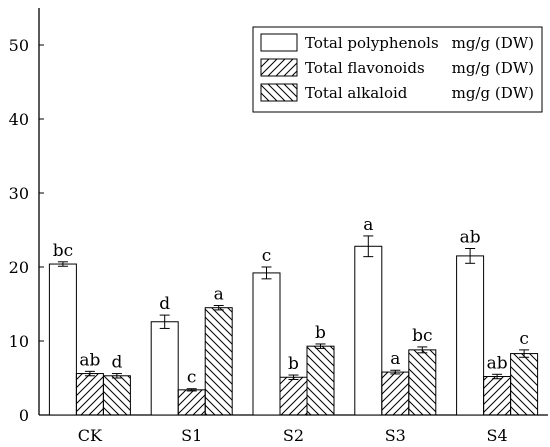 Image resolution: width=550 pixels, height=447 pixels. Describe the element at coordinates (293, 435) in the screenshot. I see `x-tick-label: S2` at that location.